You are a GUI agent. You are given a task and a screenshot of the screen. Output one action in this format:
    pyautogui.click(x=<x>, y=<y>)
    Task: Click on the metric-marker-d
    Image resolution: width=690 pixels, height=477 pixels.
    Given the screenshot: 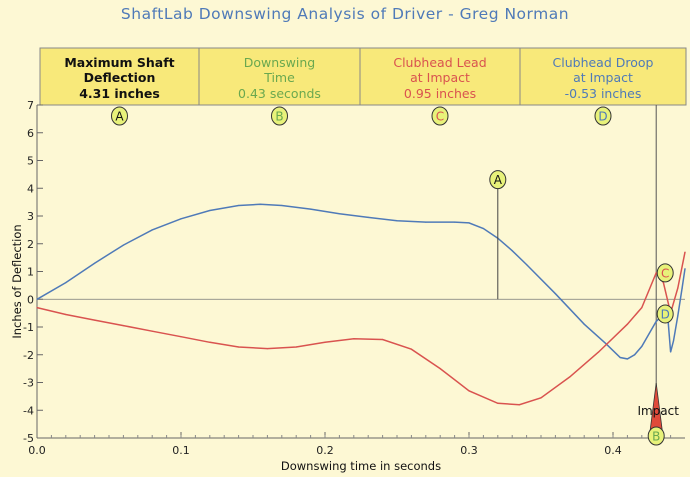 What is the action you would take?
    pyautogui.click(x=603, y=116)
    